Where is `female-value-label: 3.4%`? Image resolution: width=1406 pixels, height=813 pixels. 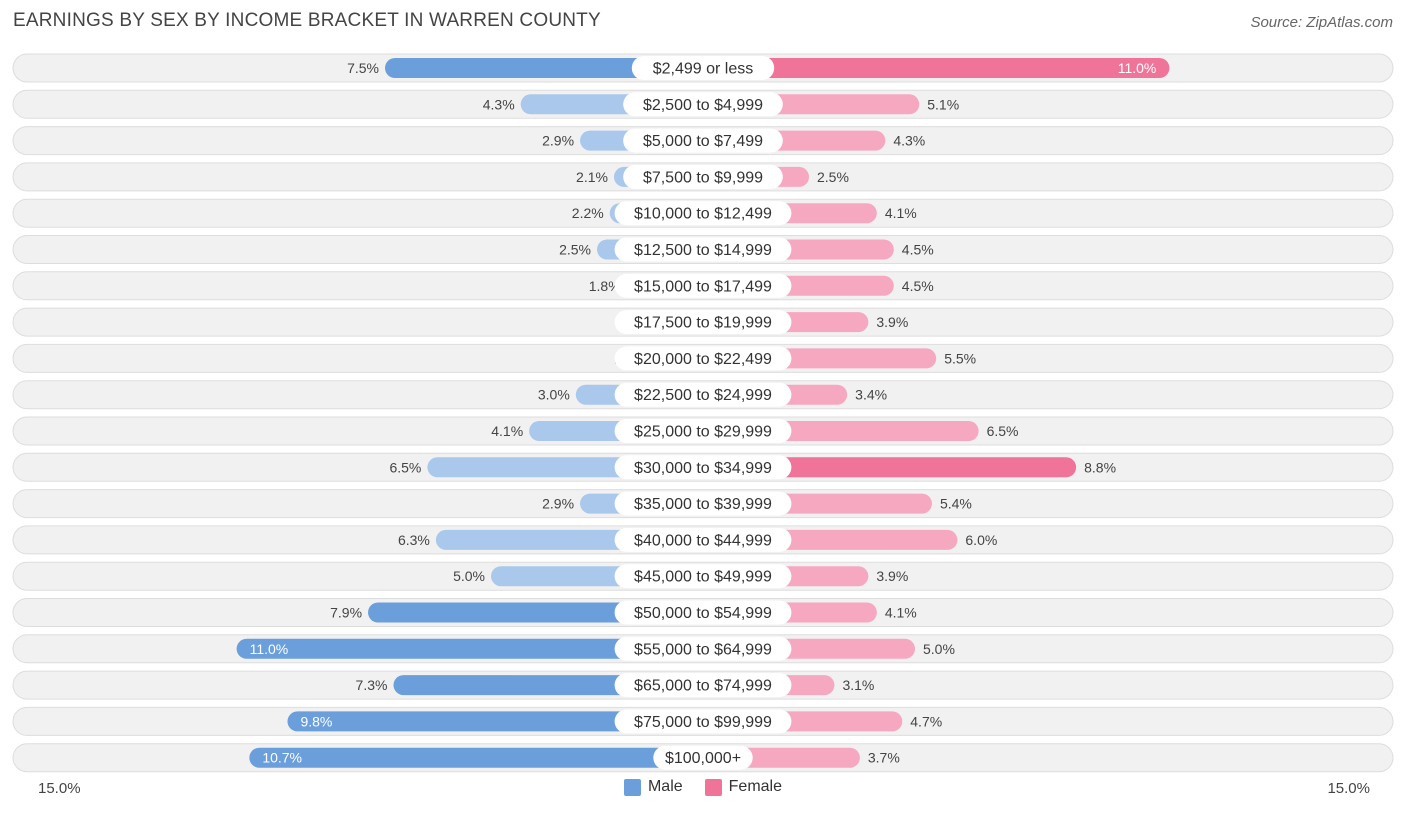 female-value-label: 3.4% is located at coordinates (871, 395).